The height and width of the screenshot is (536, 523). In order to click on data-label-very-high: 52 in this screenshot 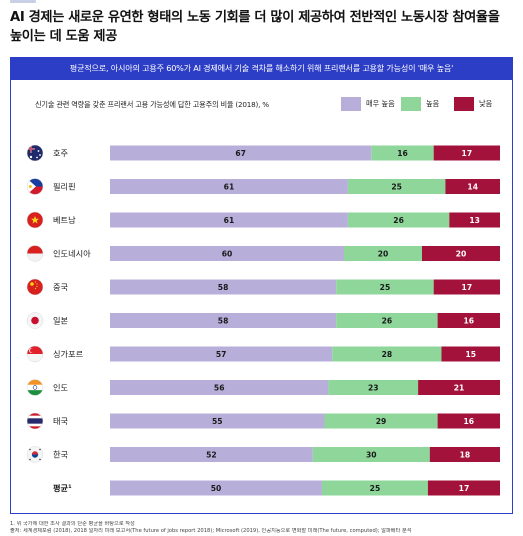, I will do `click(211, 455)`.